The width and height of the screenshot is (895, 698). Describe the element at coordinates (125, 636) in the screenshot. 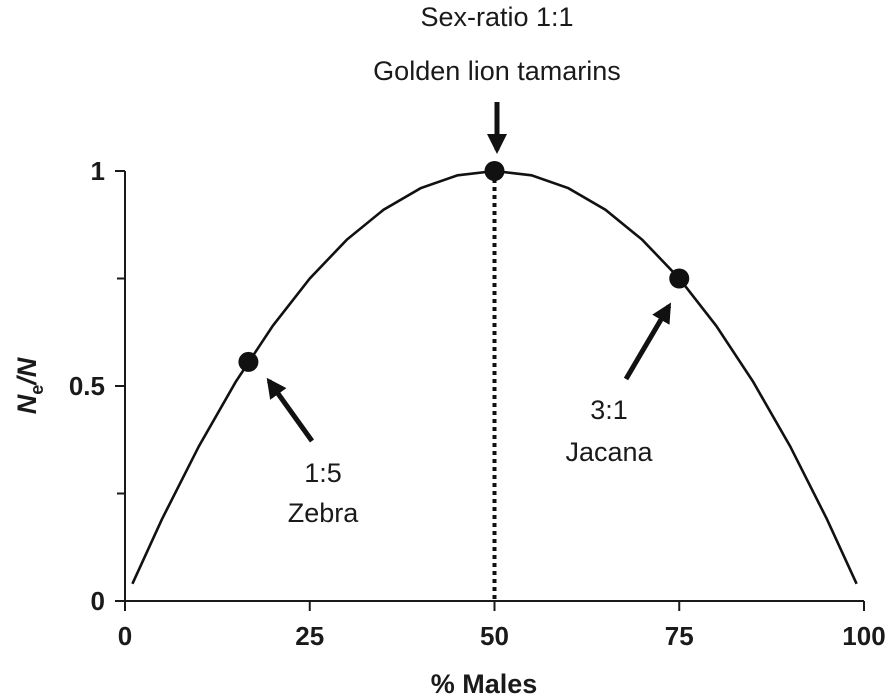

I see `x-tick-label: 0` at that location.